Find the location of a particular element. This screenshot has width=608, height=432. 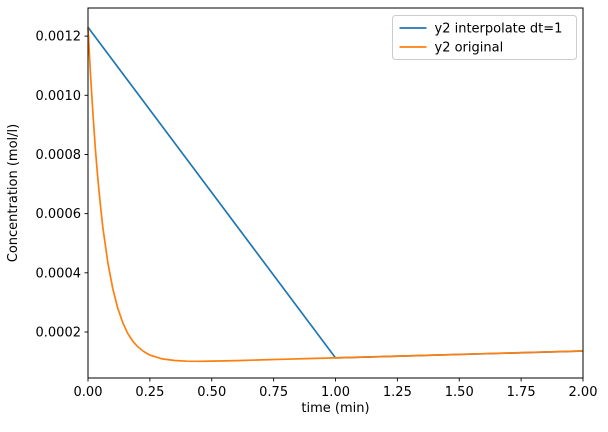

y-tick-label: 0.0006 is located at coordinates (59, 214).